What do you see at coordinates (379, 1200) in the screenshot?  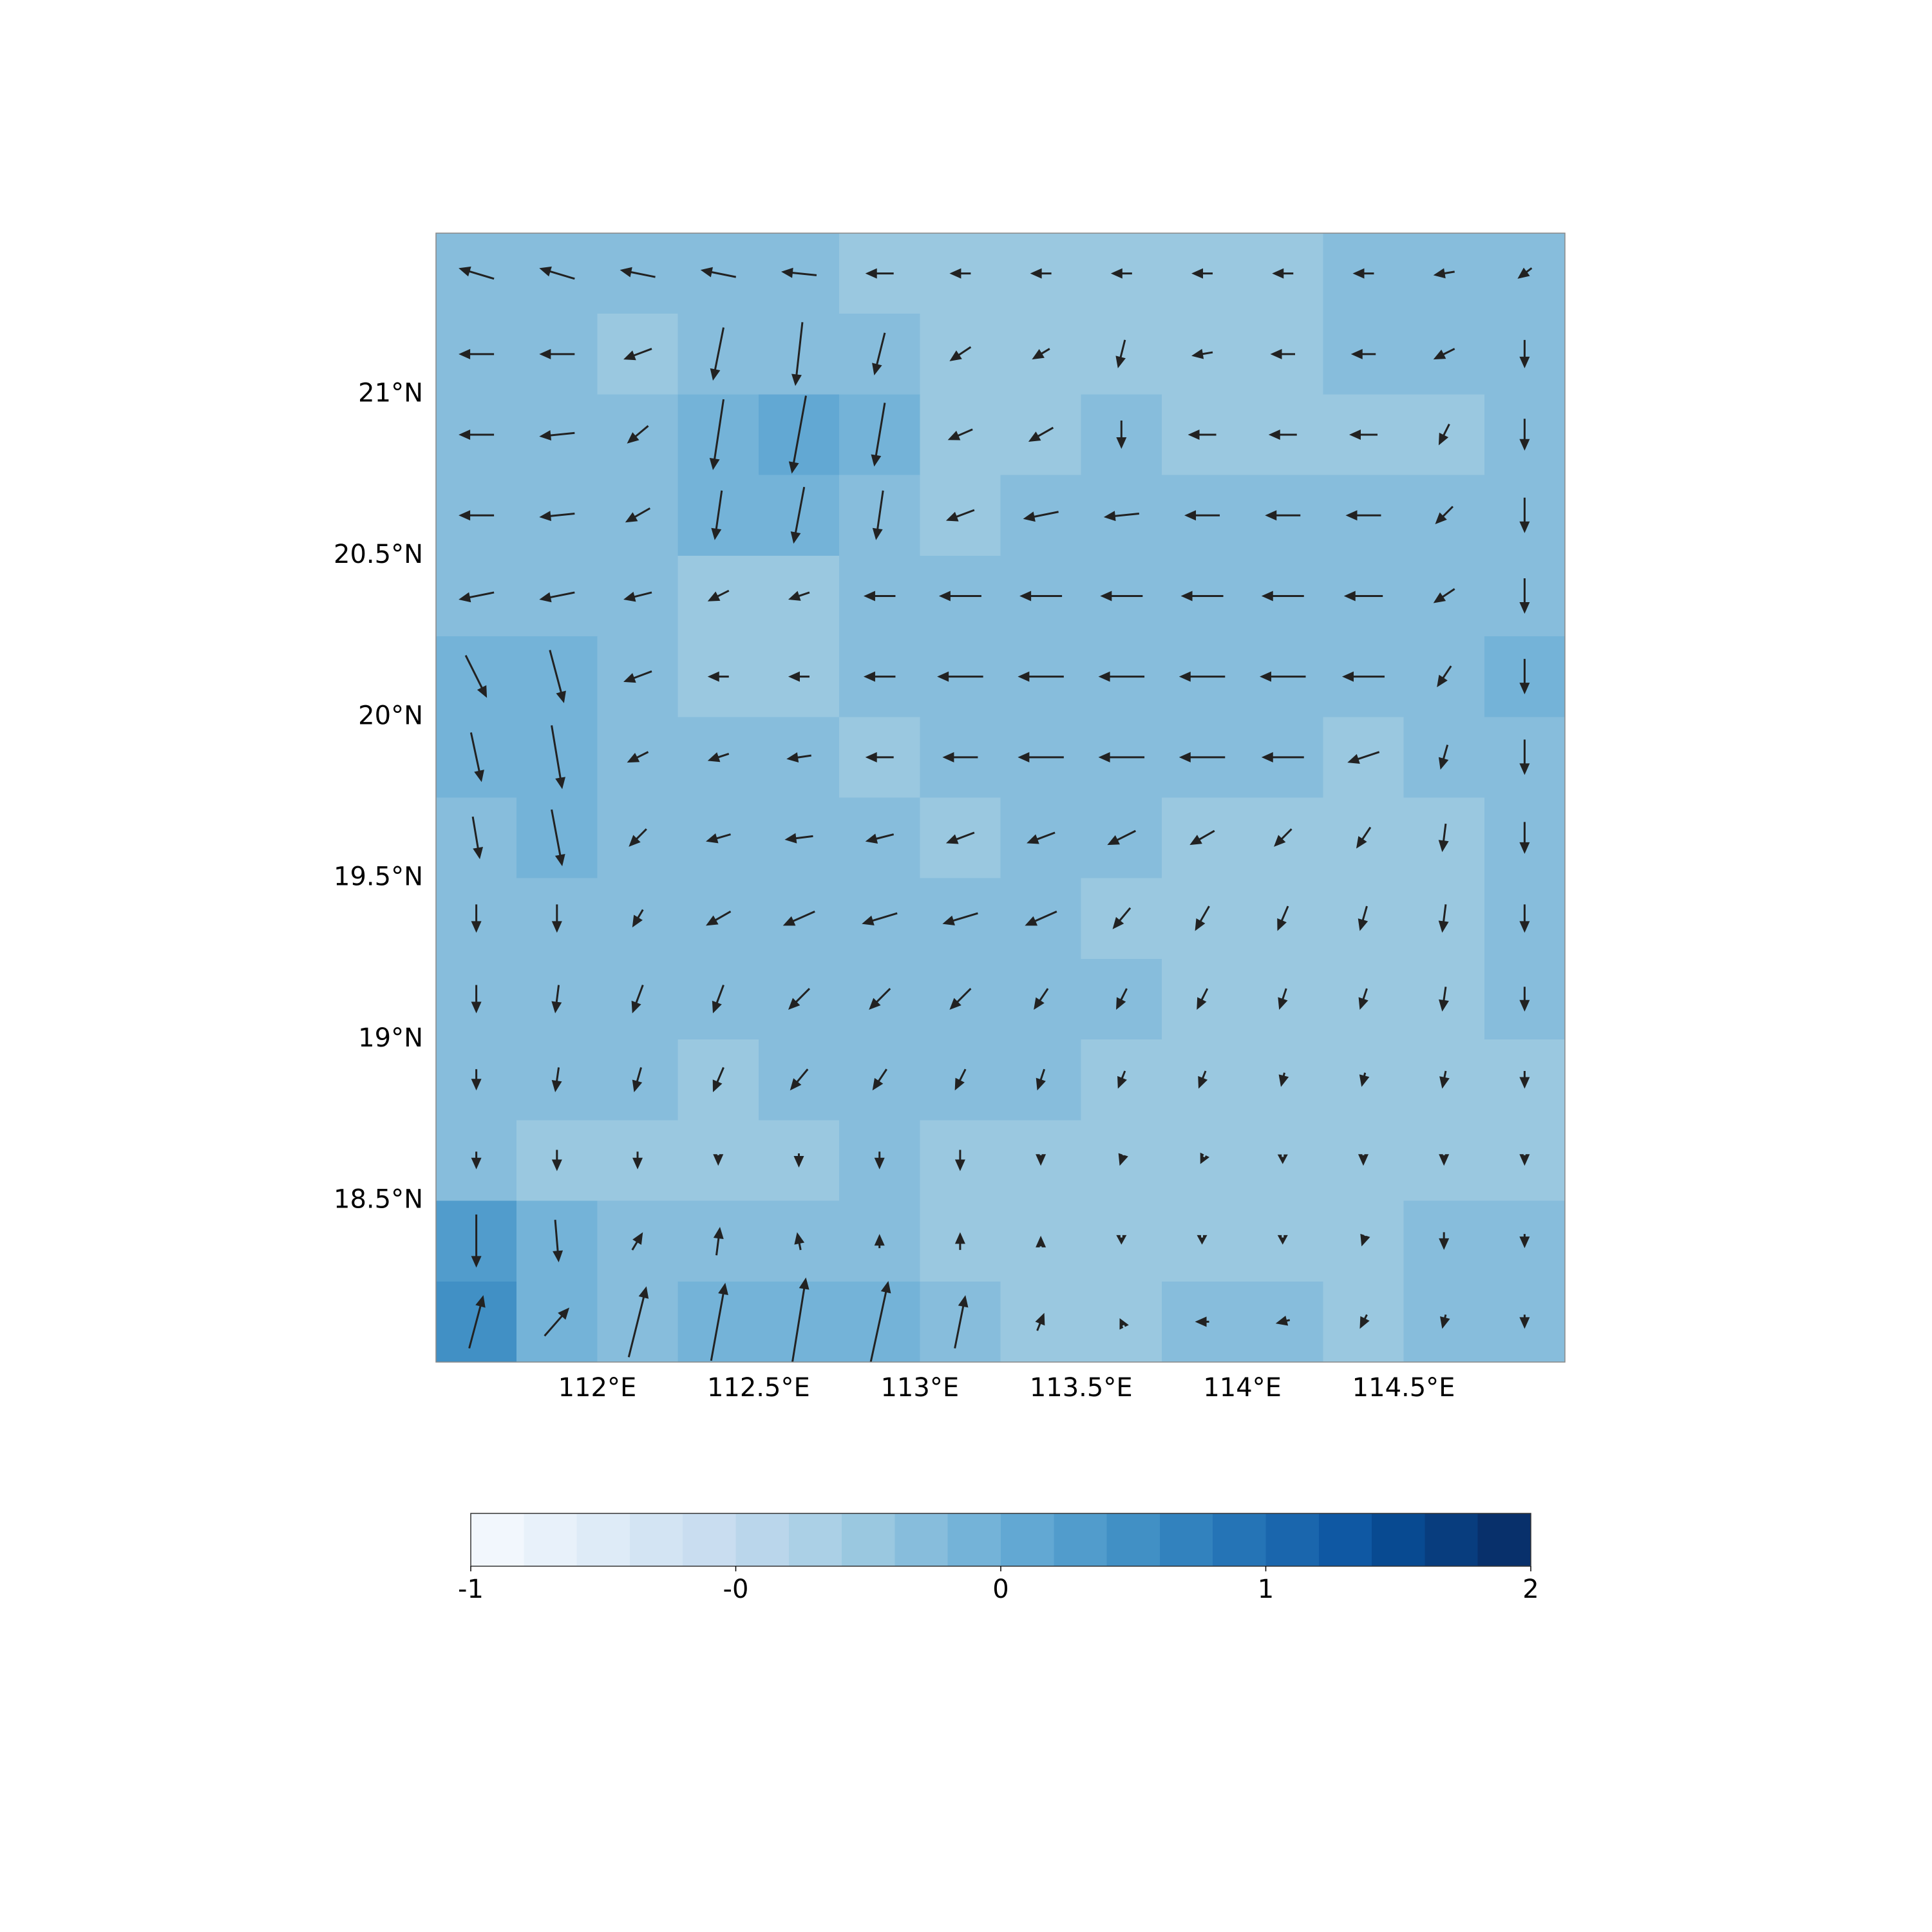 I see `y-tick-label: 18.5°N` at bounding box center [379, 1200].